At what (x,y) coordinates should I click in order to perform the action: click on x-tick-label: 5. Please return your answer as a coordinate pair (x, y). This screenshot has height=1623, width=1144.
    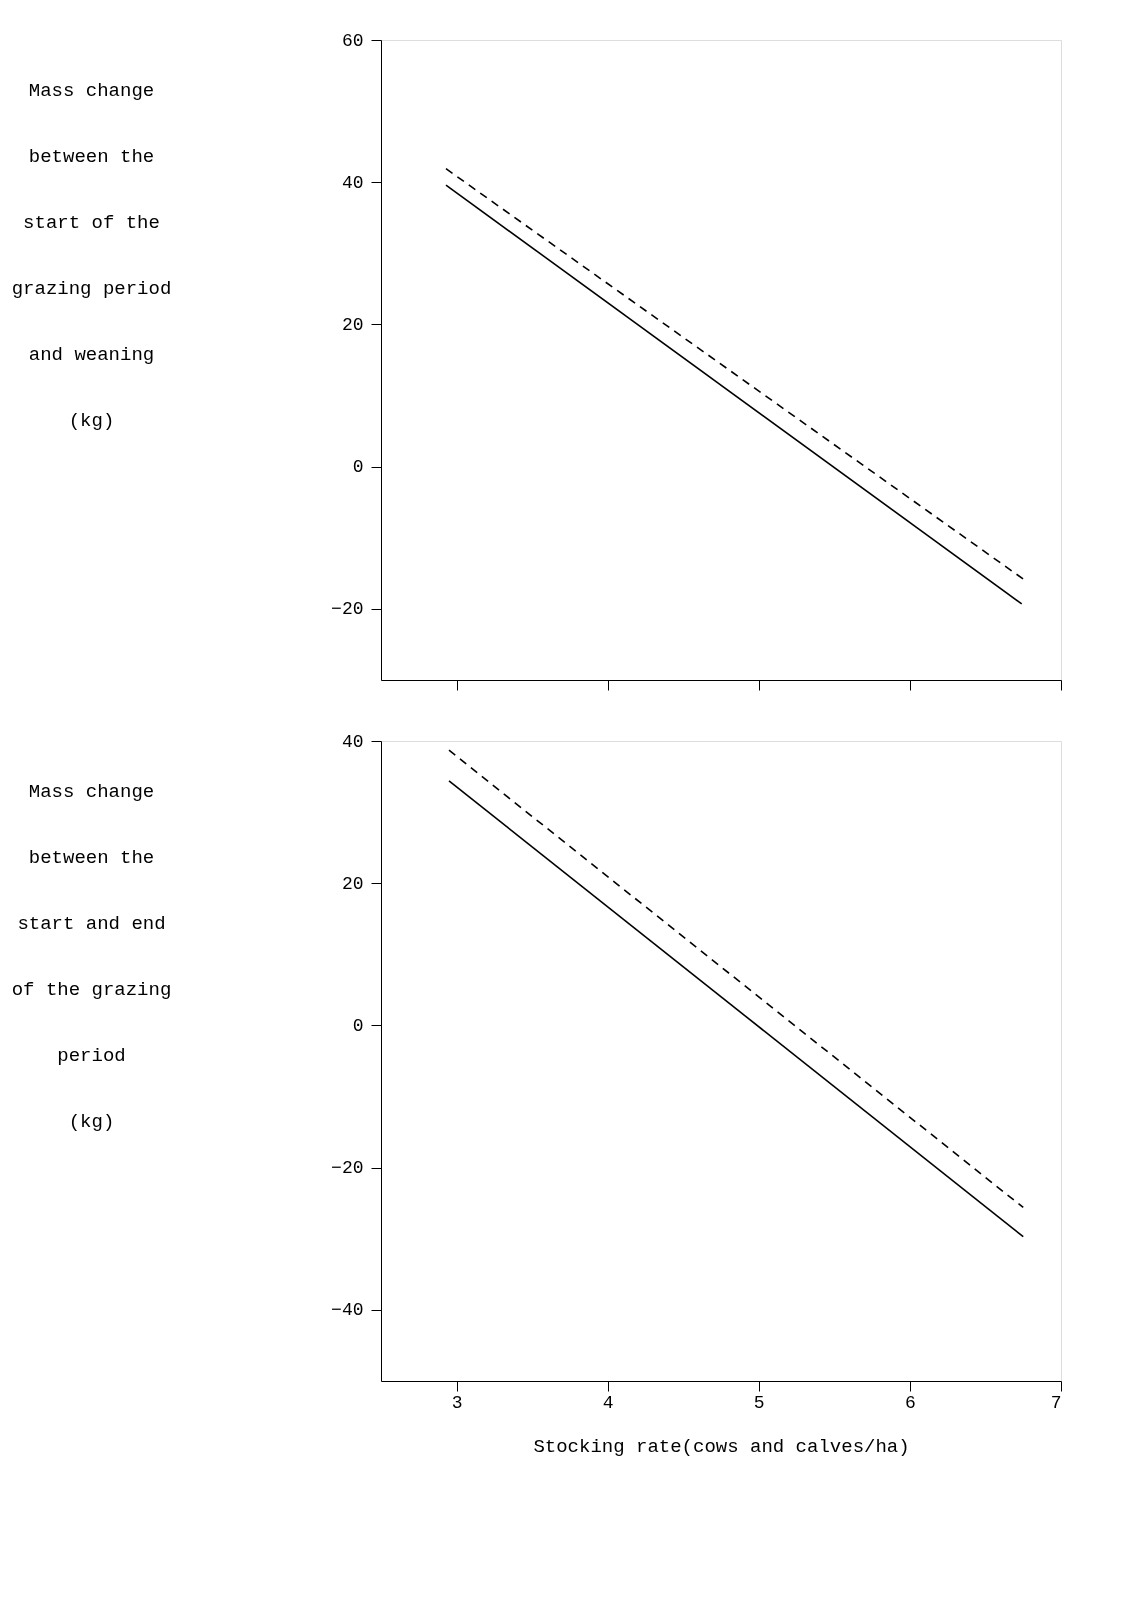
    Looking at the image, I should click on (759, 1402).